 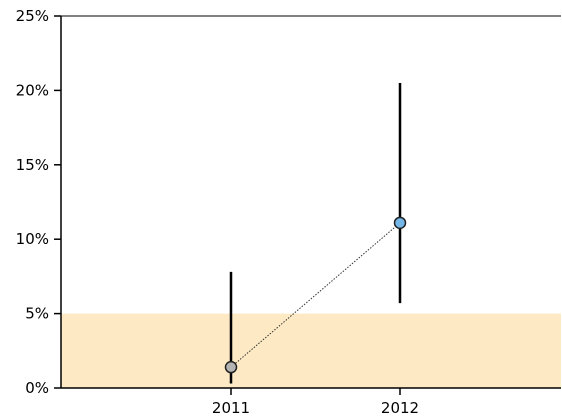 What do you see at coordinates (315, 295) in the screenshot?
I see `trend-connector-line` at bounding box center [315, 295].